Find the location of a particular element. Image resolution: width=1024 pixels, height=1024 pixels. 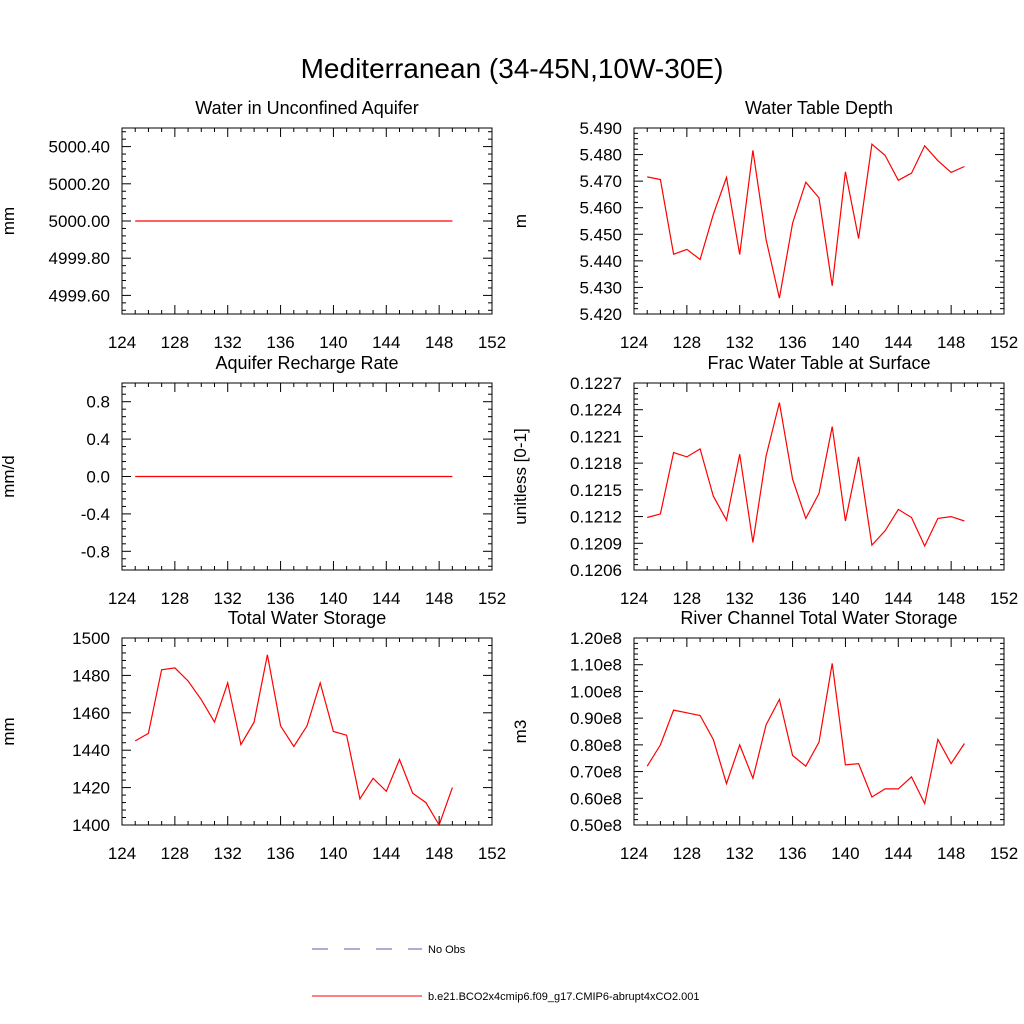

y-tick-label: 1.10e8 is located at coordinates (596, 665).